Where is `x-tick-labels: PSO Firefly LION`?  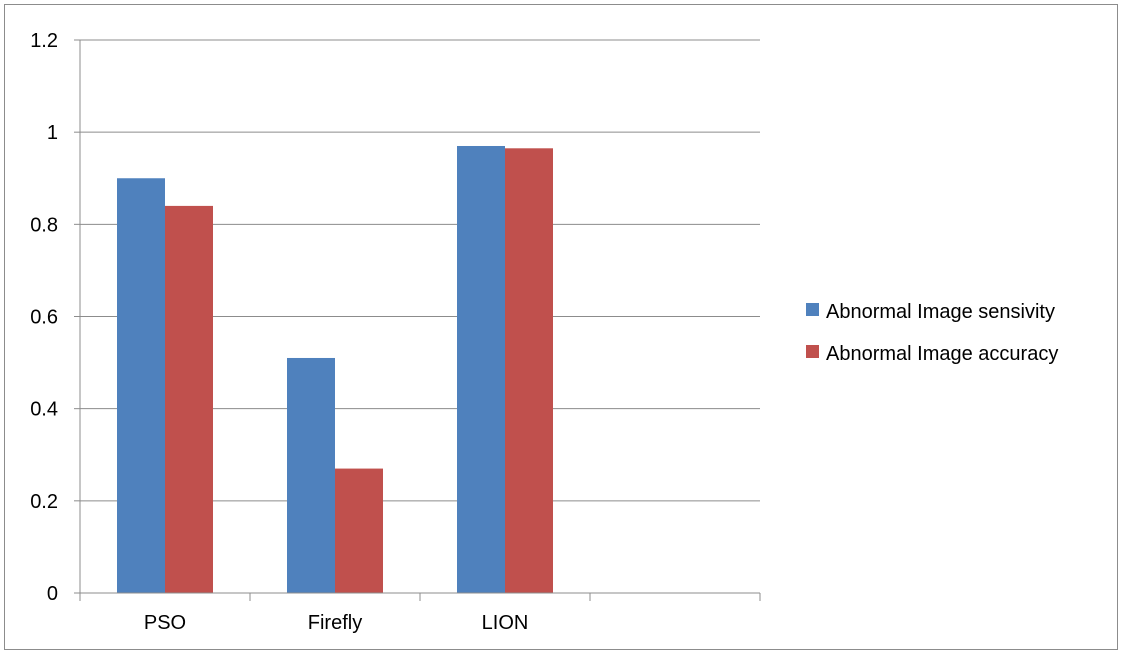
x-tick-labels: PSO Firefly LION is located at coordinates (336, 623).